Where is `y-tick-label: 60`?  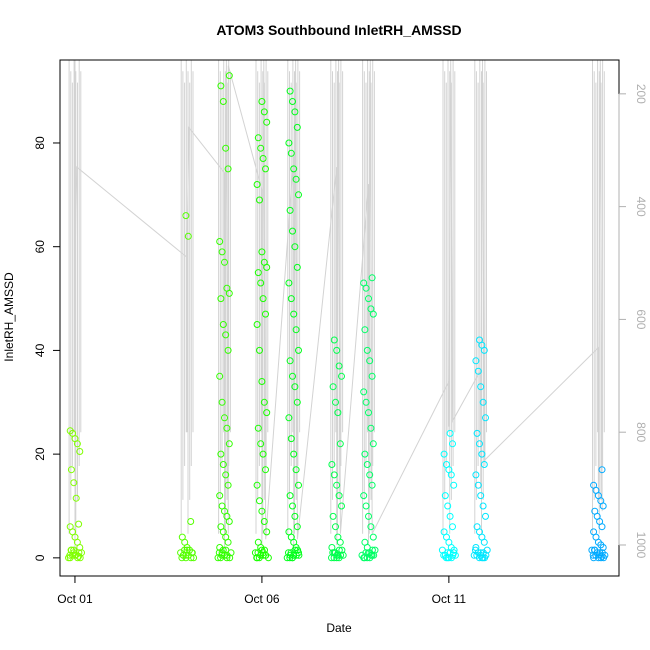
y-tick-label: 60 is located at coordinates (40, 247).